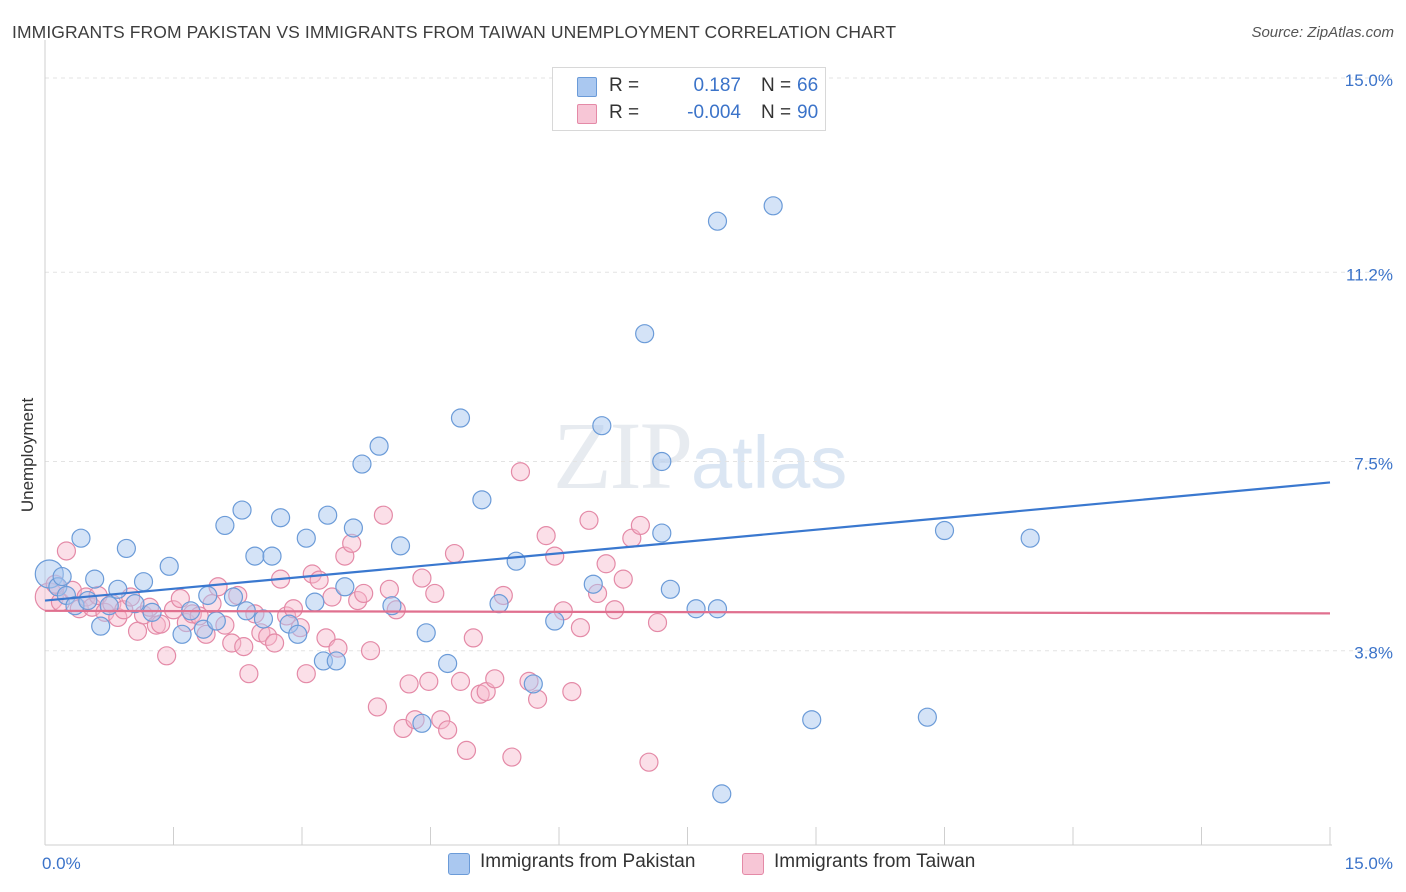 This screenshot has width=1406, height=892. What do you see at coordinates (1322, 32) in the screenshot?
I see `source-credit: Source: ZipAtlas.com` at bounding box center [1322, 32].